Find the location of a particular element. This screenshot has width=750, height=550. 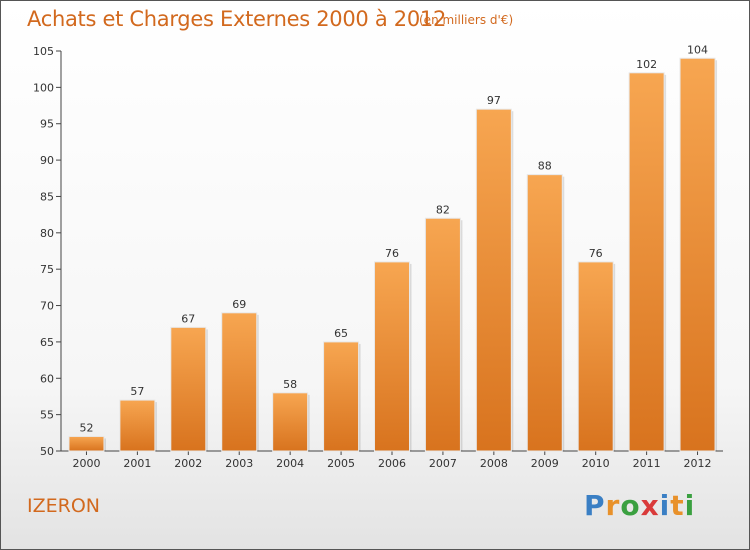

data-label: 69 is located at coordinates (239, 304).